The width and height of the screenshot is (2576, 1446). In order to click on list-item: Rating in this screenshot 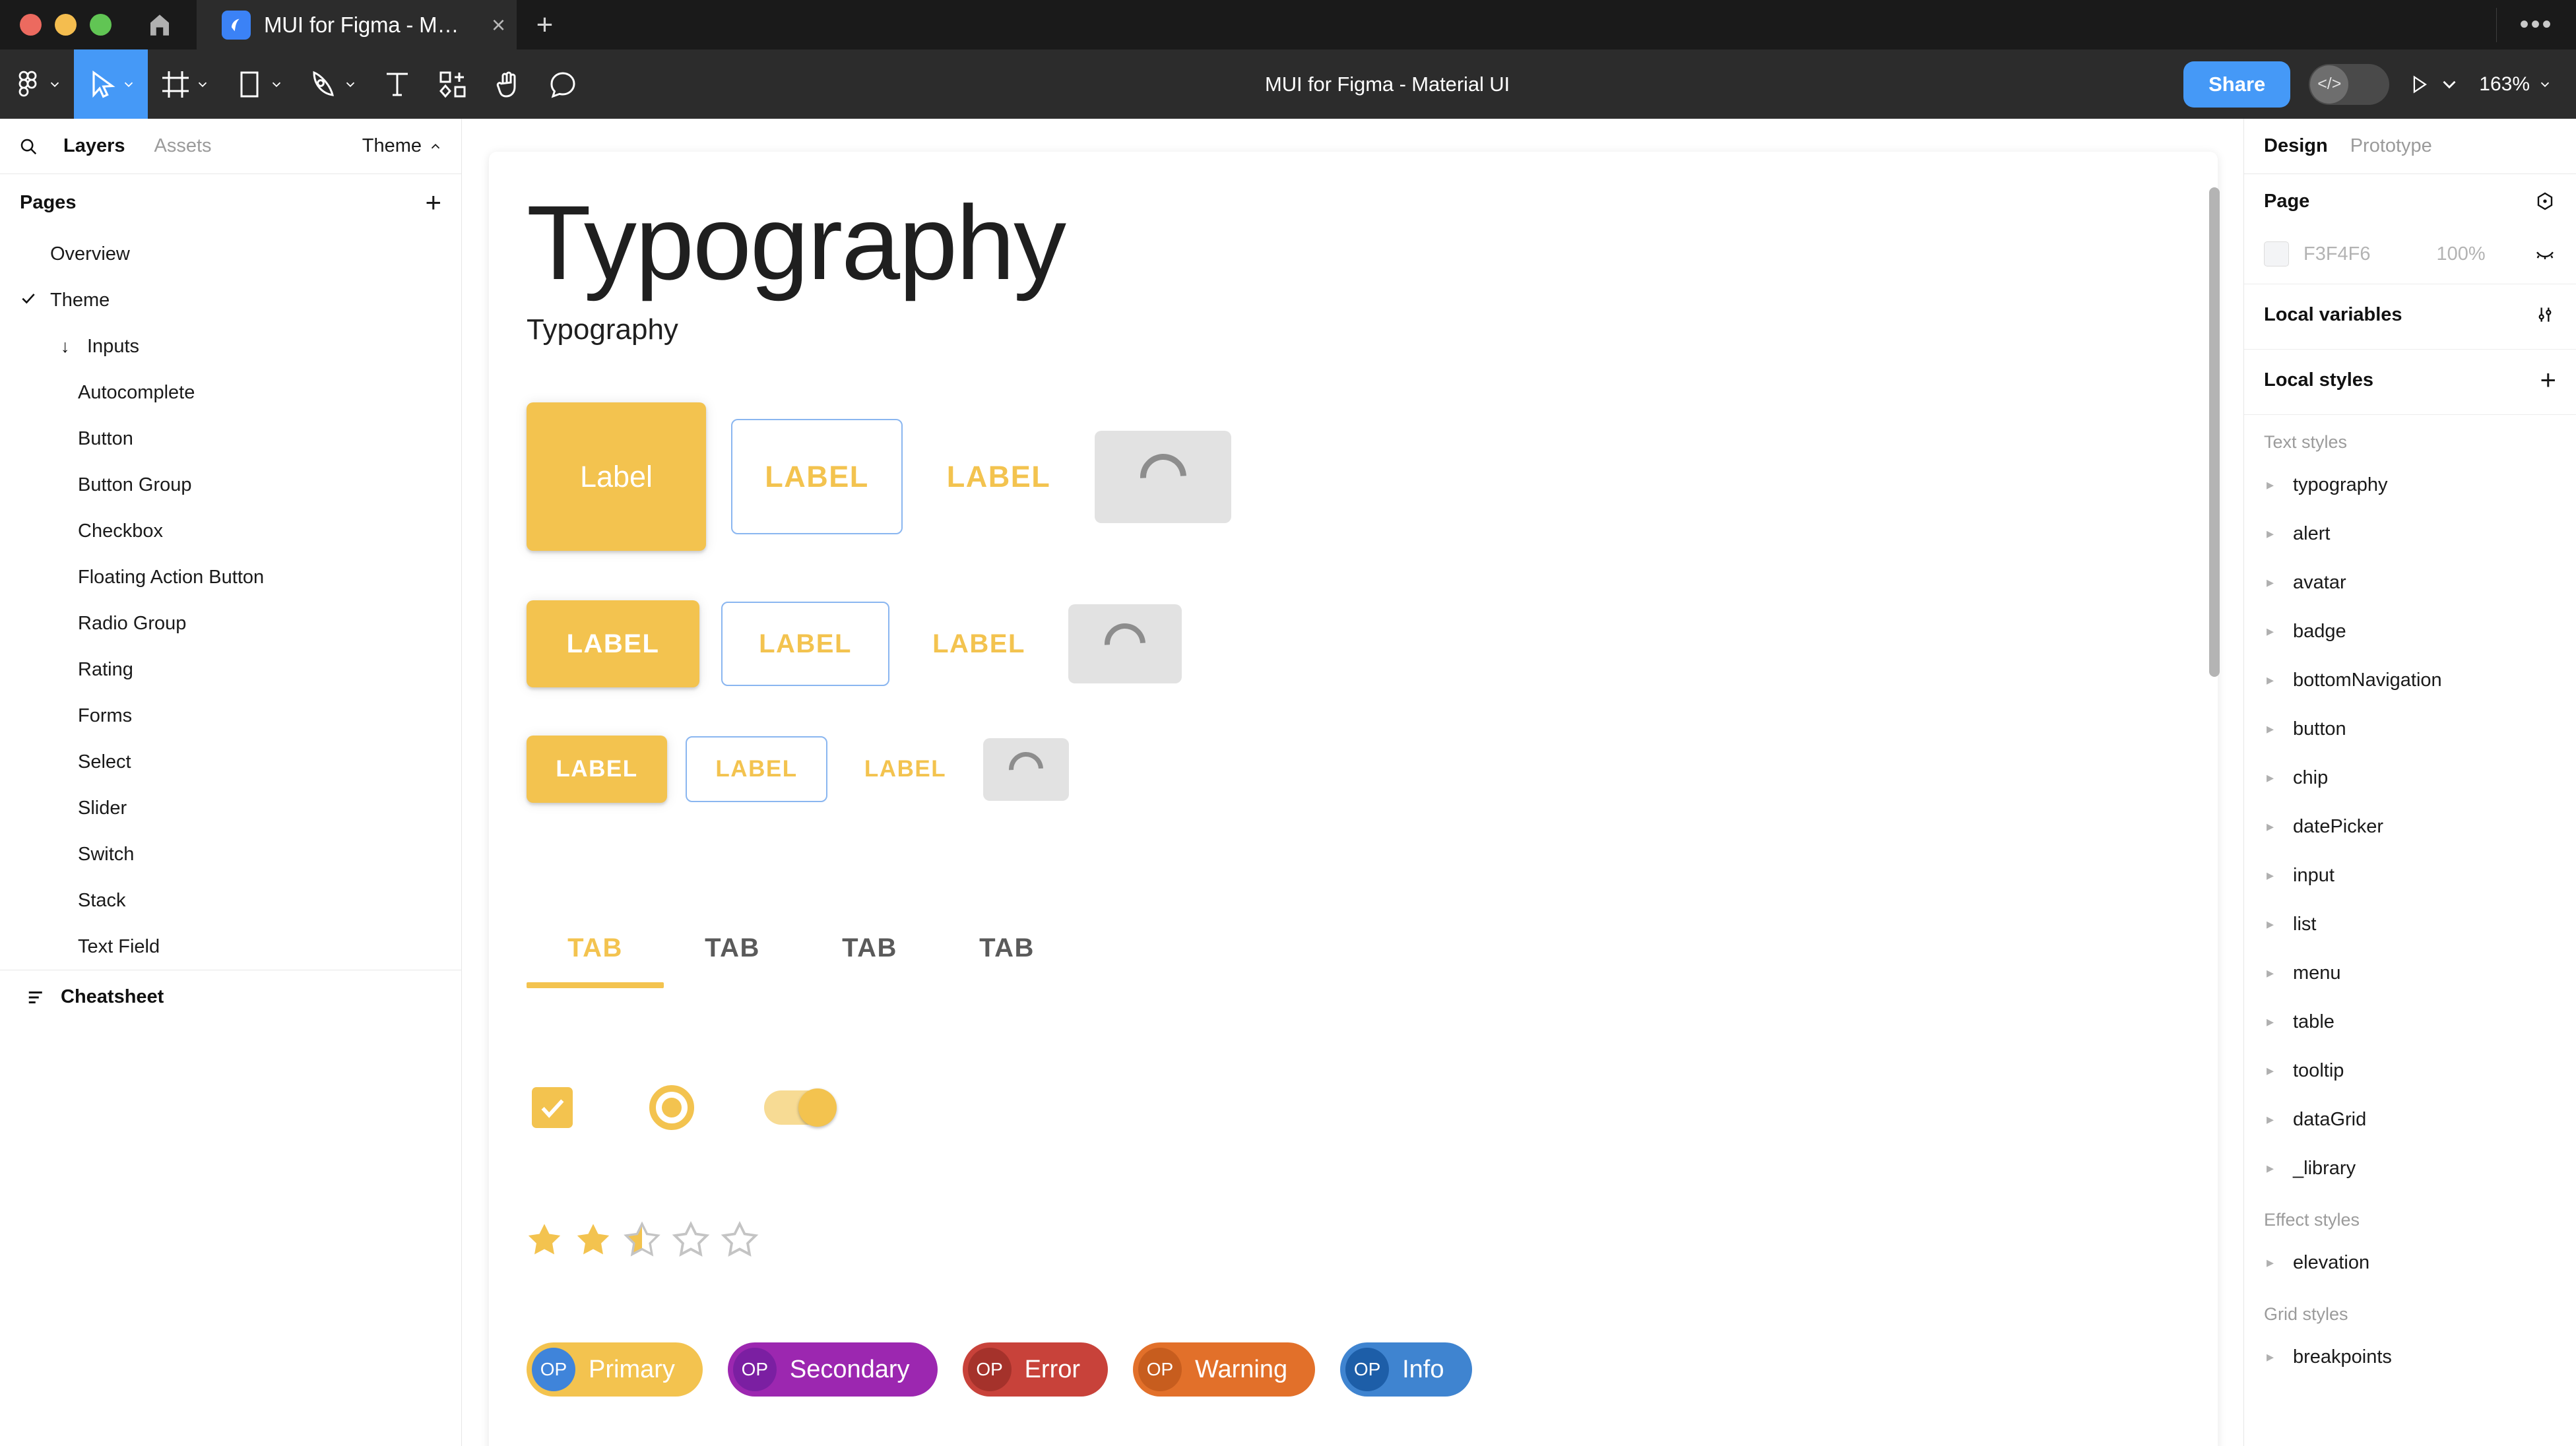, I will do `click(230, 669)`.